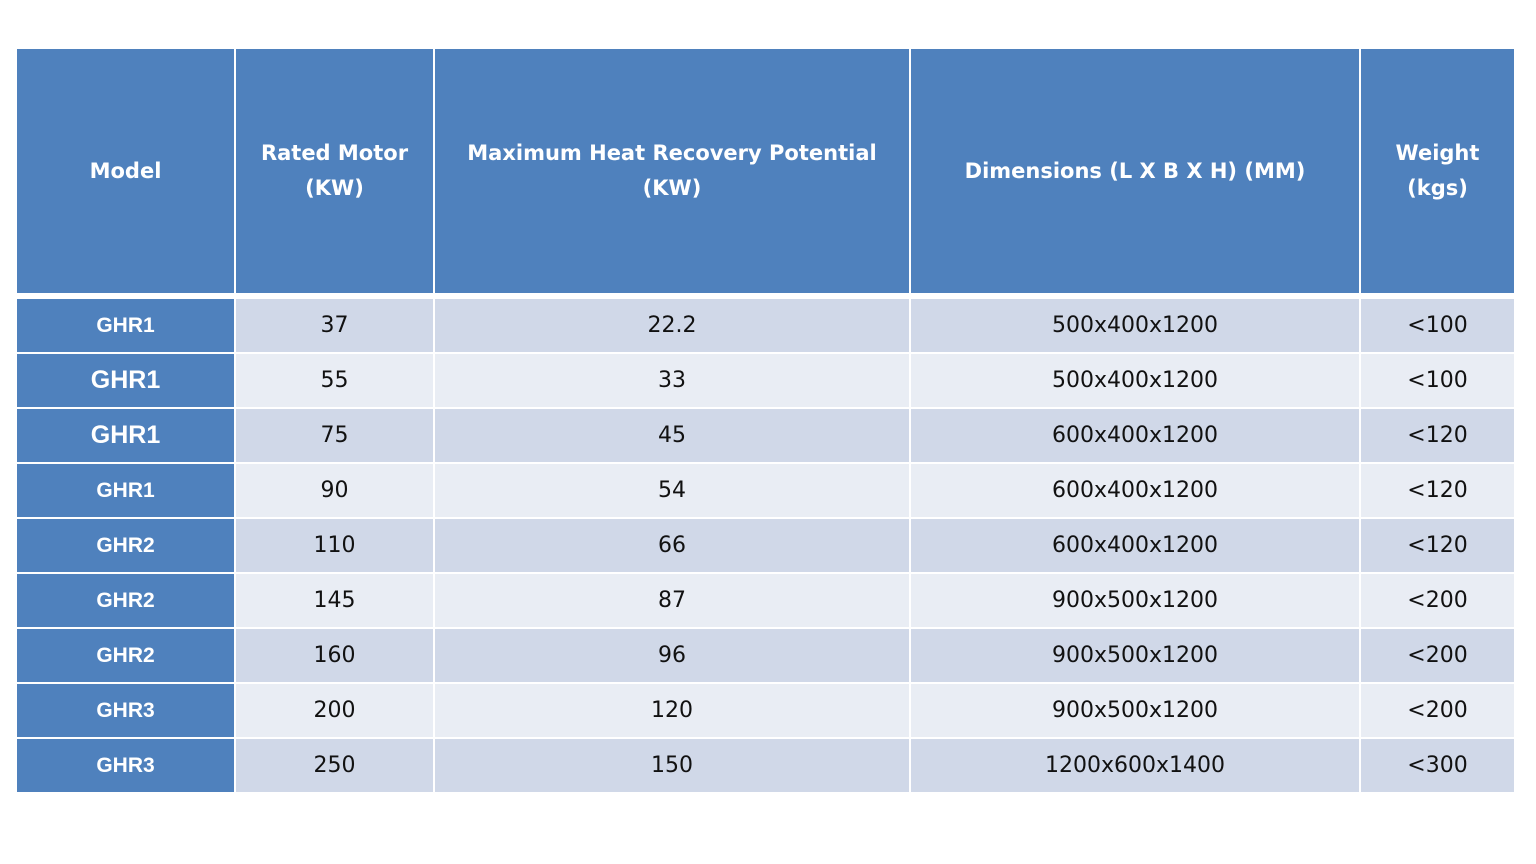 Image resolution: width=1536 pixels, height=864 pixels. I want to click on table-row: GHR2 160 96 900x500x1200 <200, so click(765, 655).